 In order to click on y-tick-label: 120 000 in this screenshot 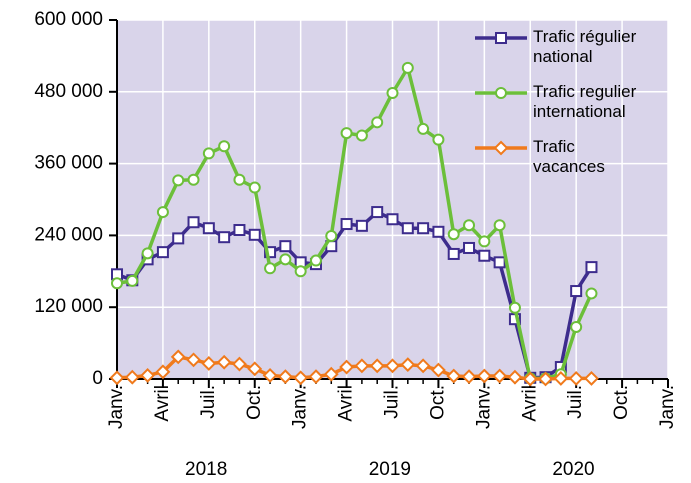, I will do `click(68, 306)`.